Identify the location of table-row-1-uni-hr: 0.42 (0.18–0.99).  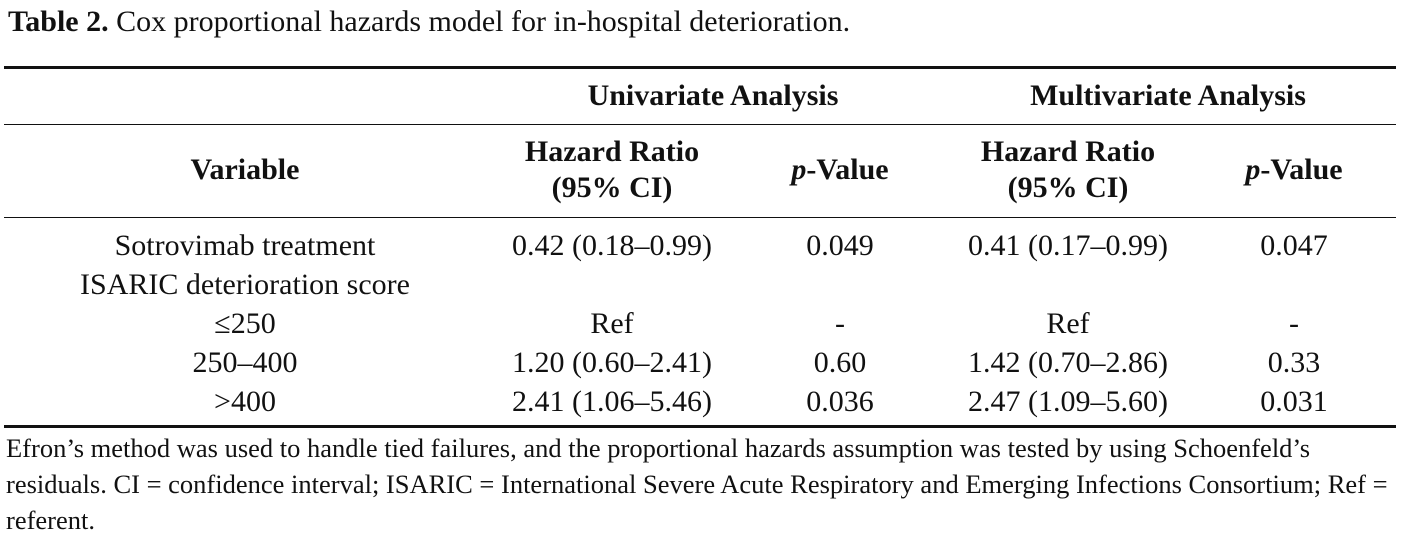
(612, 245).